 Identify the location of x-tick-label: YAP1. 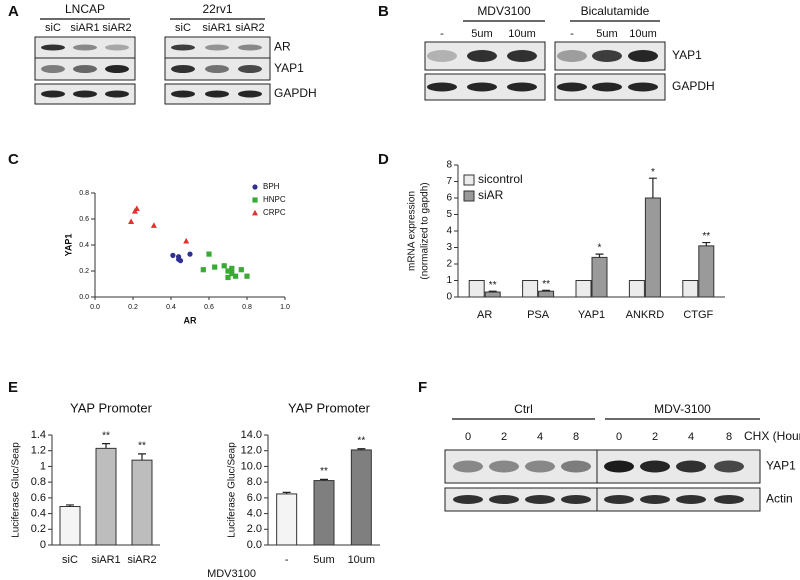
(591, 315).